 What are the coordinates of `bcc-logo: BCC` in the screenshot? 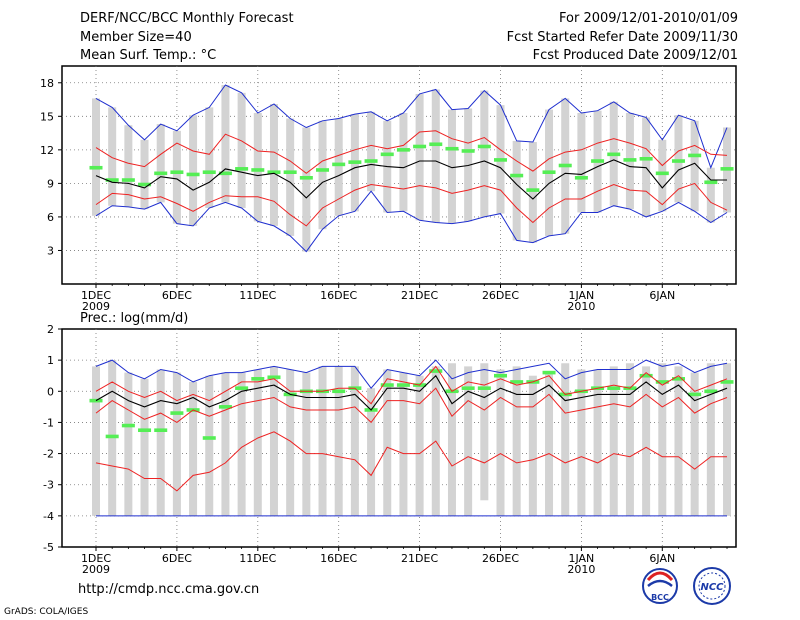 It's located at (660, 586).